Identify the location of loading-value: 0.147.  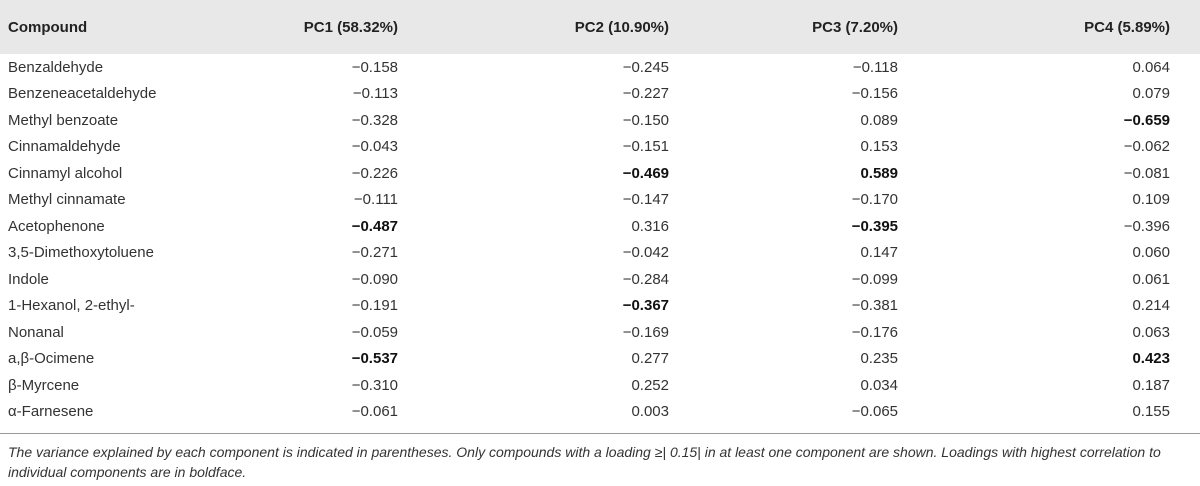
(879, 253).